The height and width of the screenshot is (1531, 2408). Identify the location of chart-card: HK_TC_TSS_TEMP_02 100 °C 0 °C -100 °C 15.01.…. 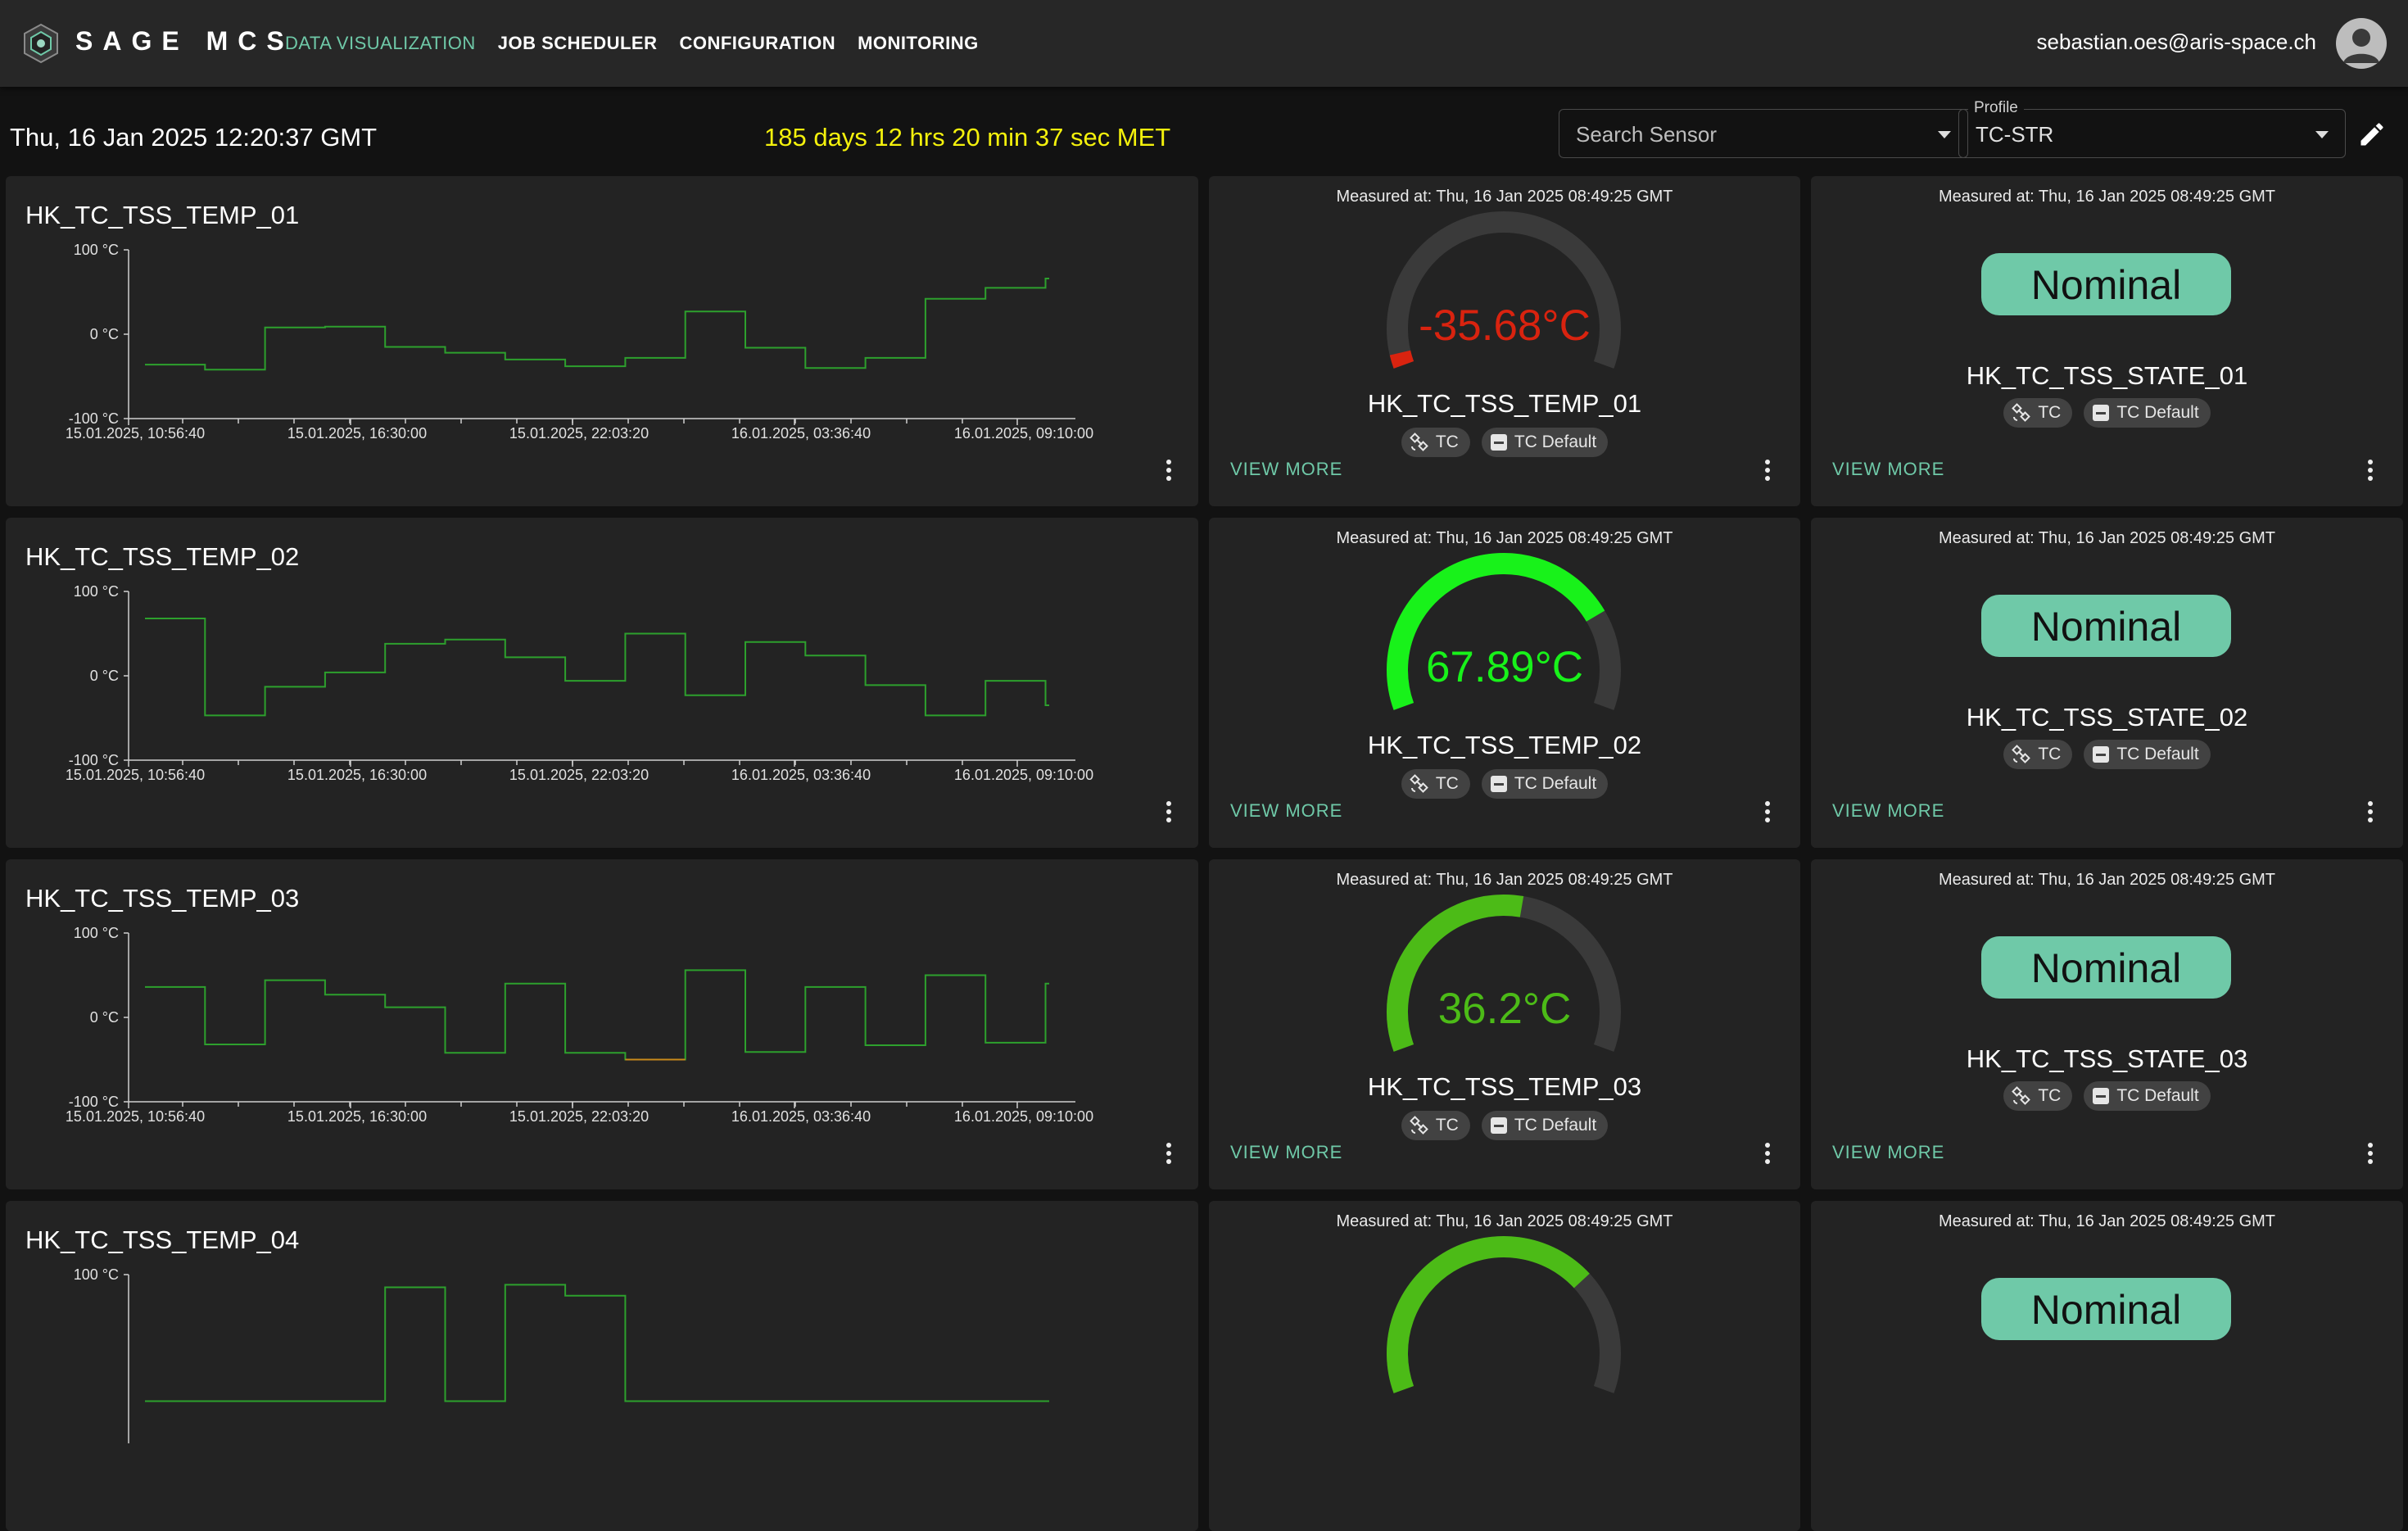
(602, 683).